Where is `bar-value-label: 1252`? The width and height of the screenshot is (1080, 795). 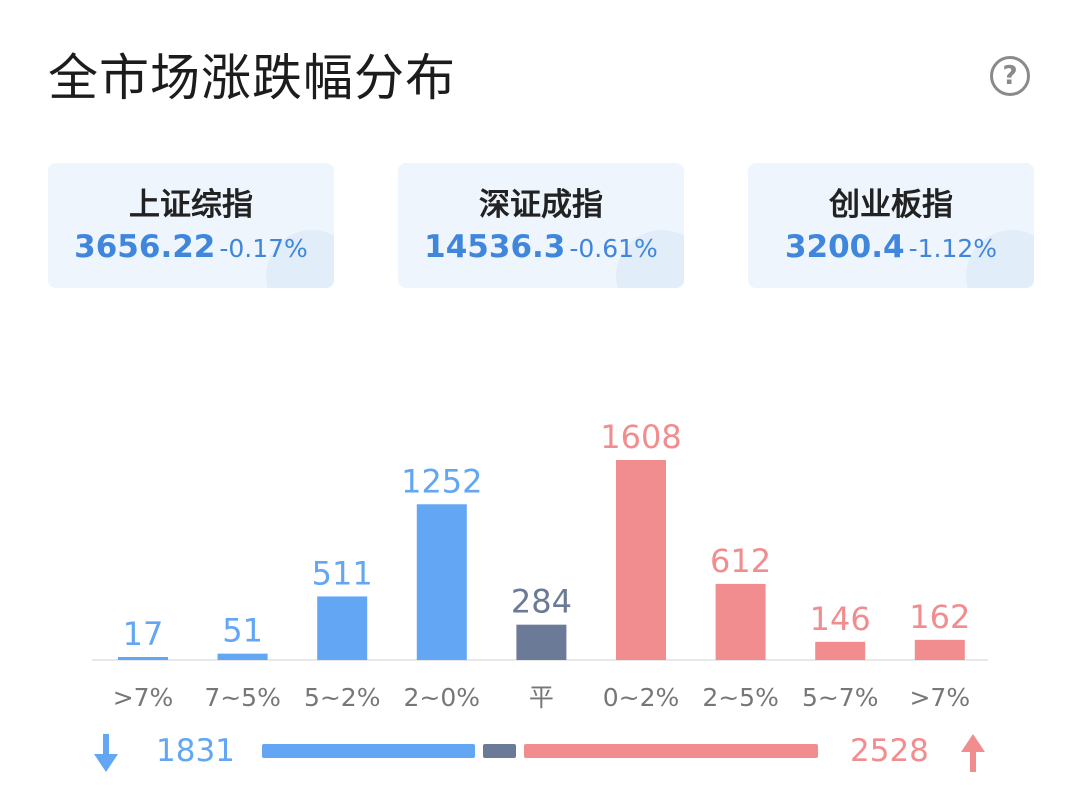
bar-value-label: 1252 is located at coordinates (441, 481).